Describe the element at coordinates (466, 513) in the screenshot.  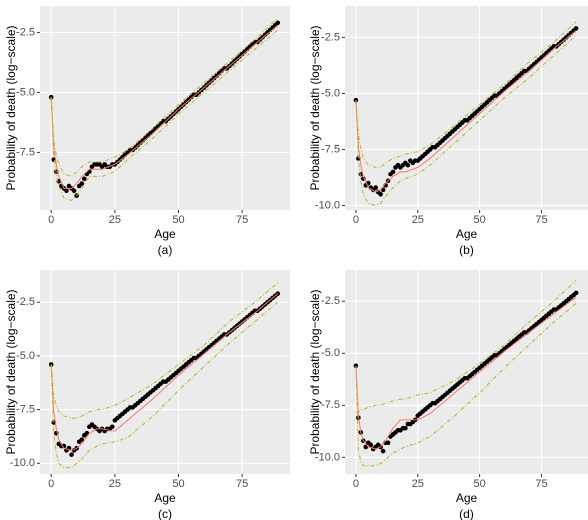
I see `caption: (d)` at that location.